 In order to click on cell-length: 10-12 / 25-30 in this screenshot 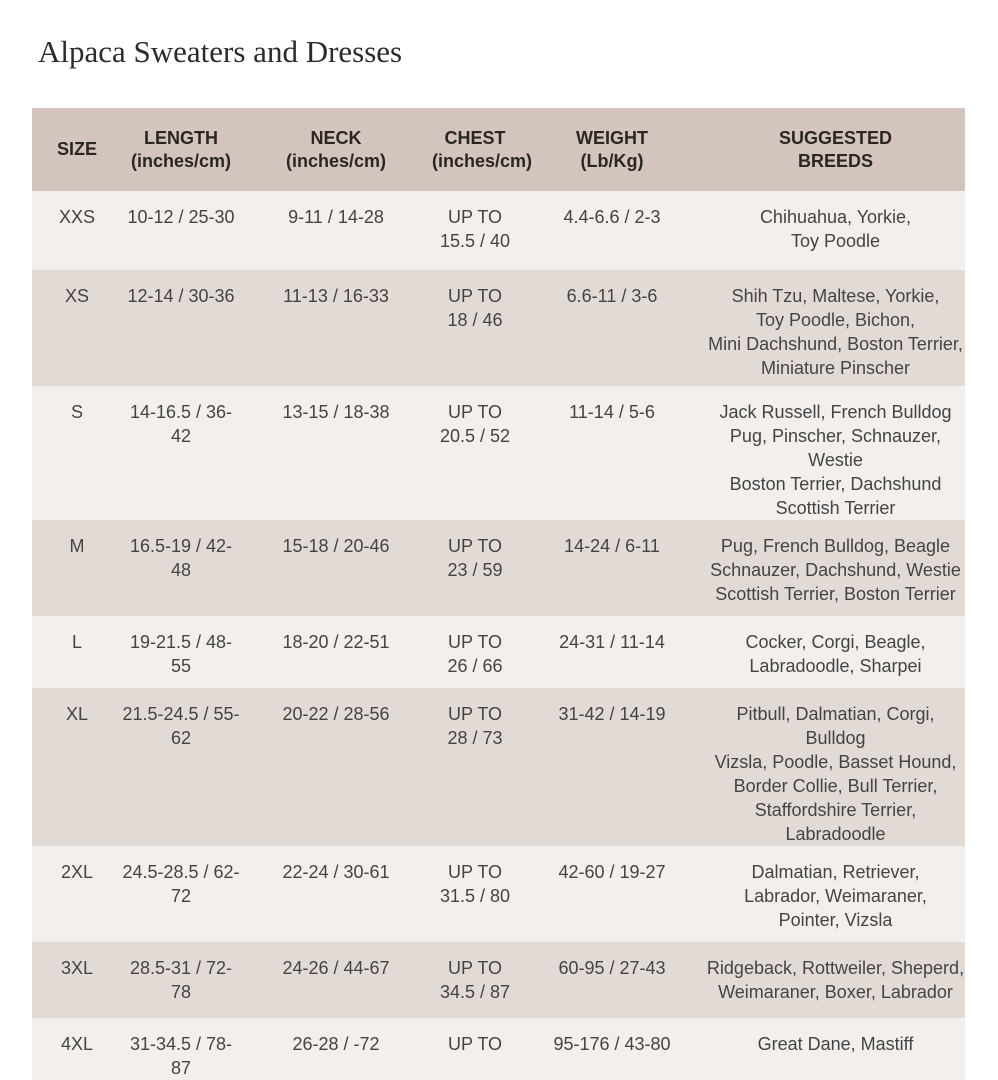, I will do `click(181, 230)`.